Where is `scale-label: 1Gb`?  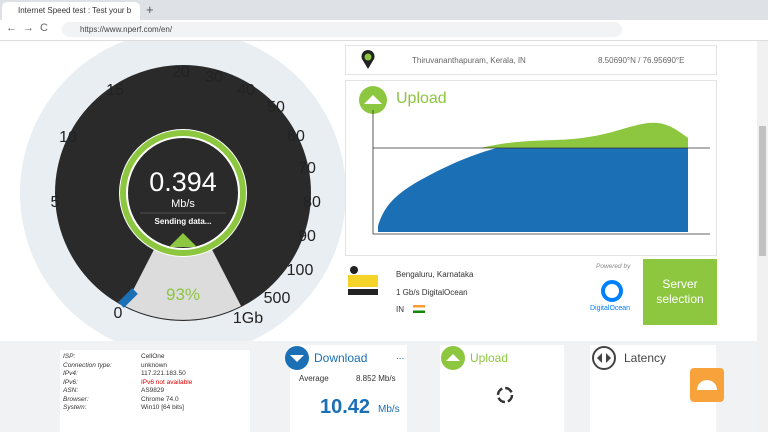 scale-label: 1Gb is located at coordinates (248, 318).